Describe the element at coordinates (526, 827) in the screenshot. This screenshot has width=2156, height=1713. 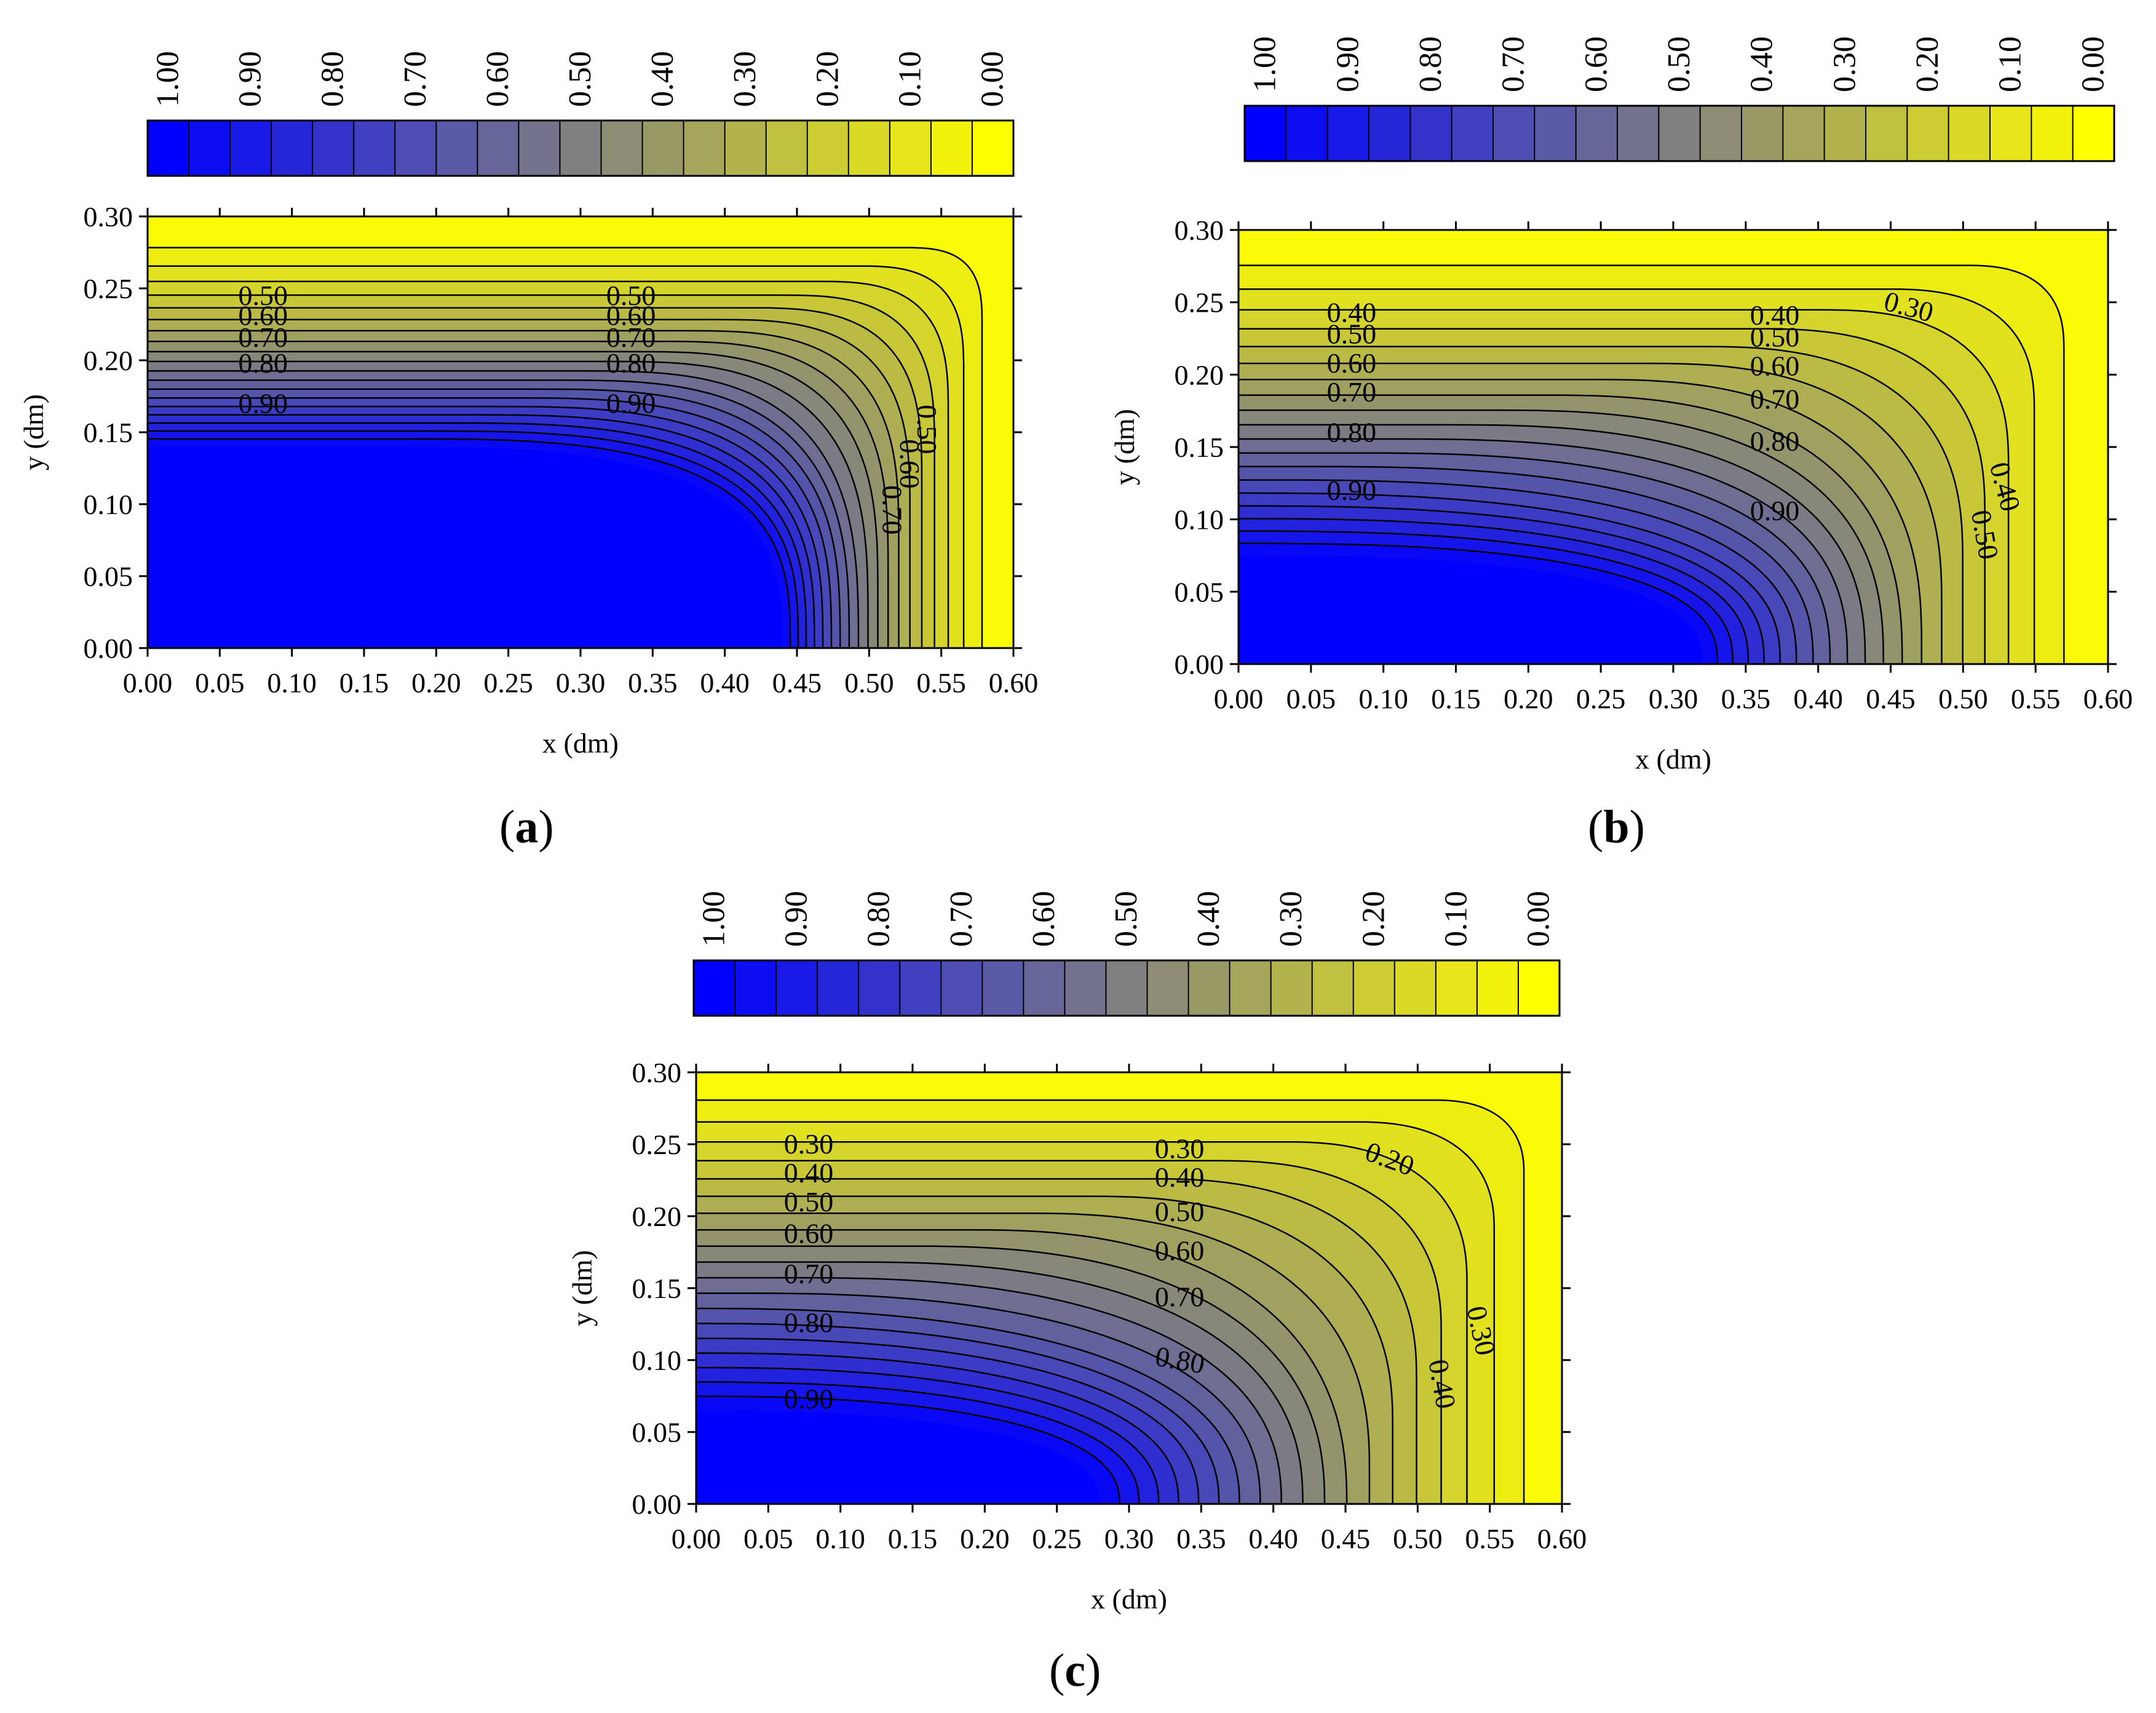
I see `panel-label-a: (a)` at that location.